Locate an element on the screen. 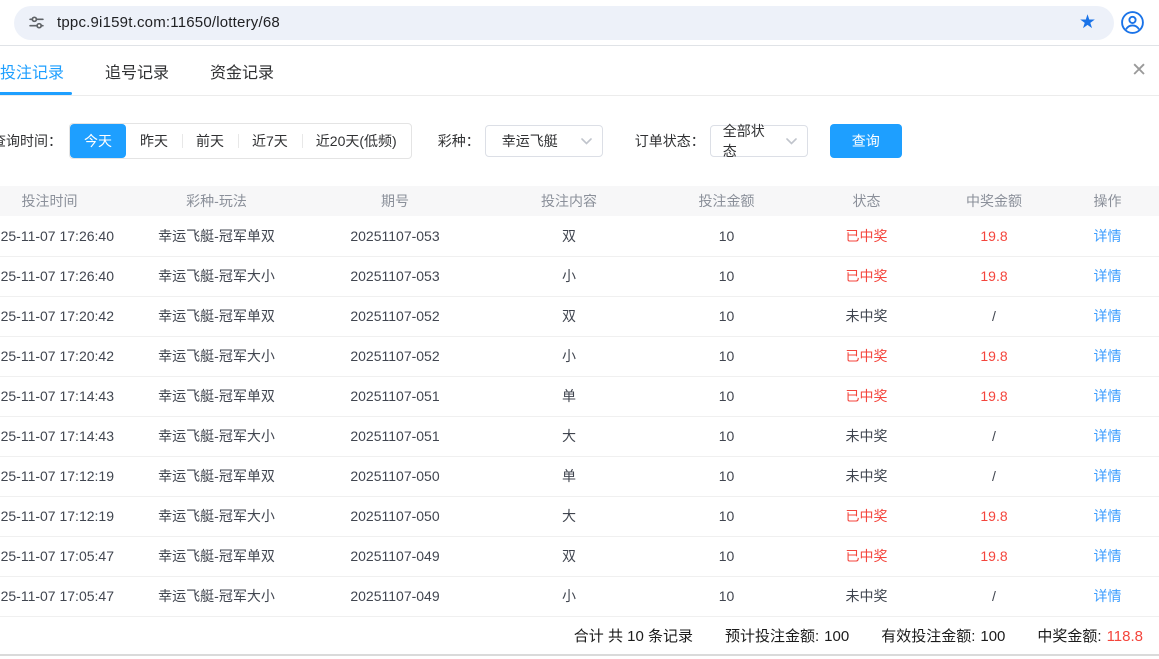  col-header-action: 操作 is located at coordinates (1107, 201).